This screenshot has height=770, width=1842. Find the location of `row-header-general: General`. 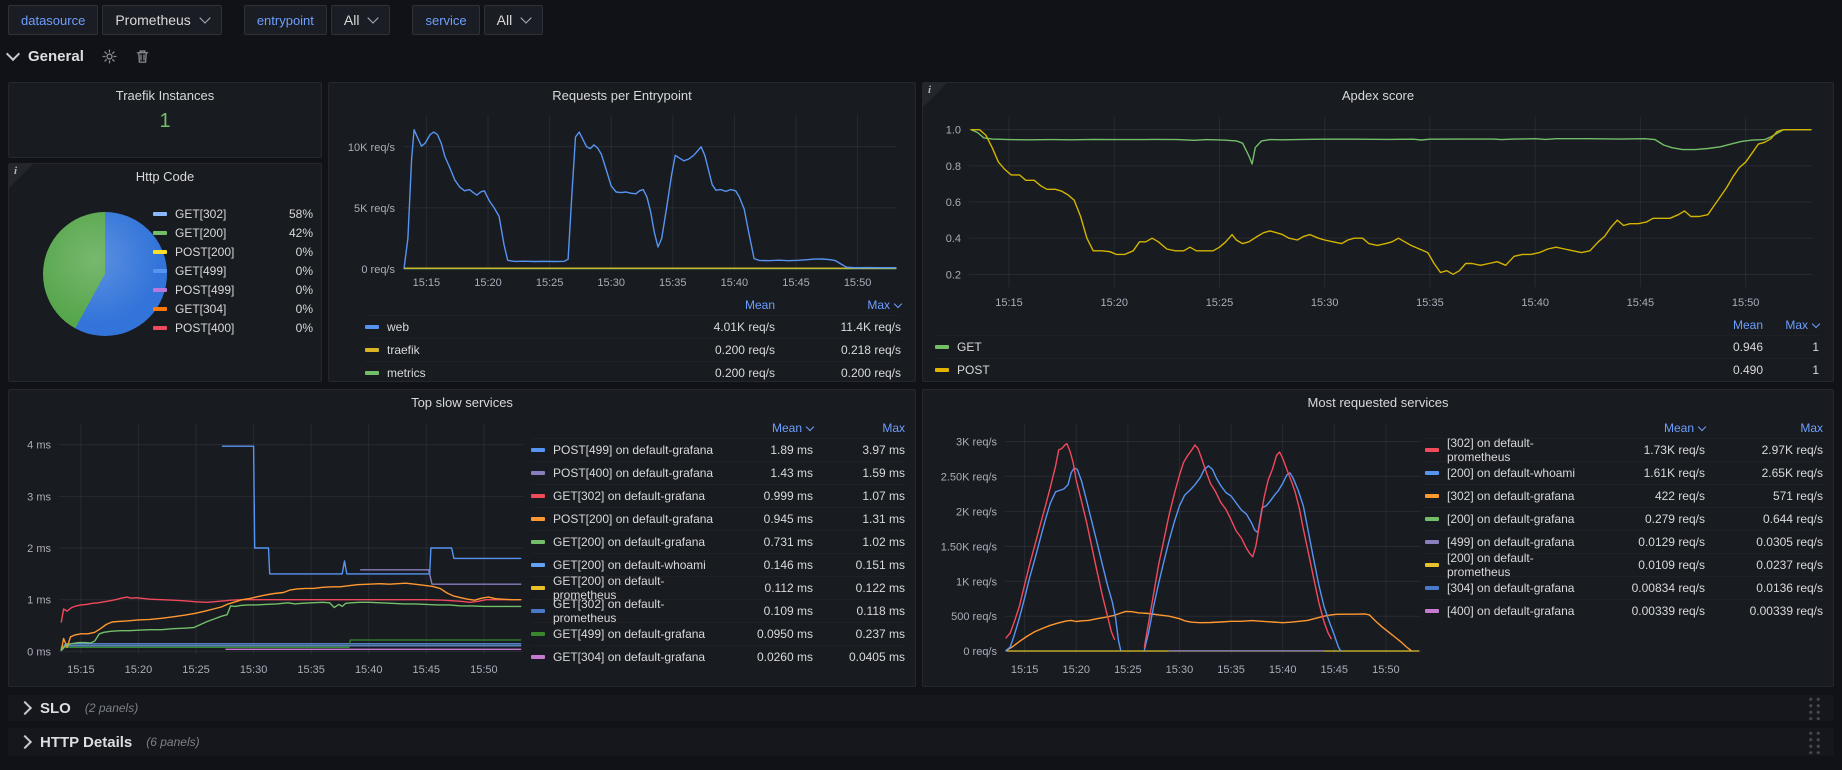

row-header-general: General is located at coordinates (77, 55).